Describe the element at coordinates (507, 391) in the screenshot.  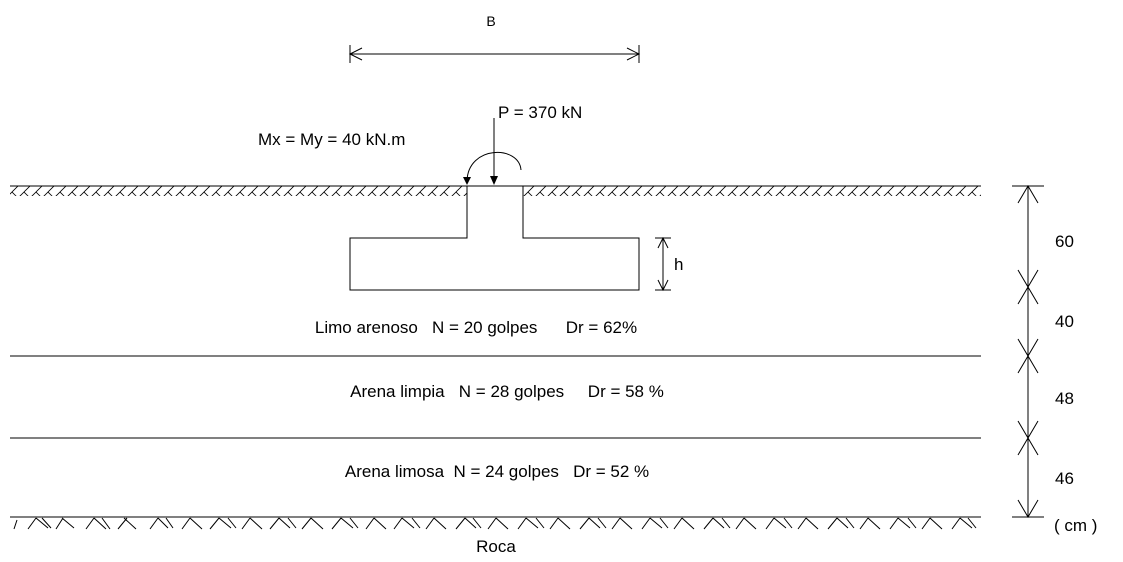
I see `layer-description: Arena limpia N = 28 golpes Dr = 58 %` at that location.